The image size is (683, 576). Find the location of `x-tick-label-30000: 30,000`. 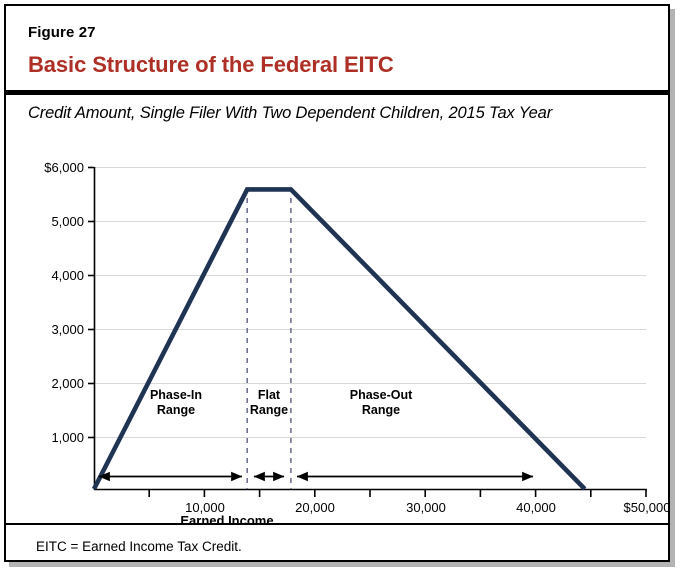

x-tick-label-30000: 30,000 is located at coordinates (426, 507).